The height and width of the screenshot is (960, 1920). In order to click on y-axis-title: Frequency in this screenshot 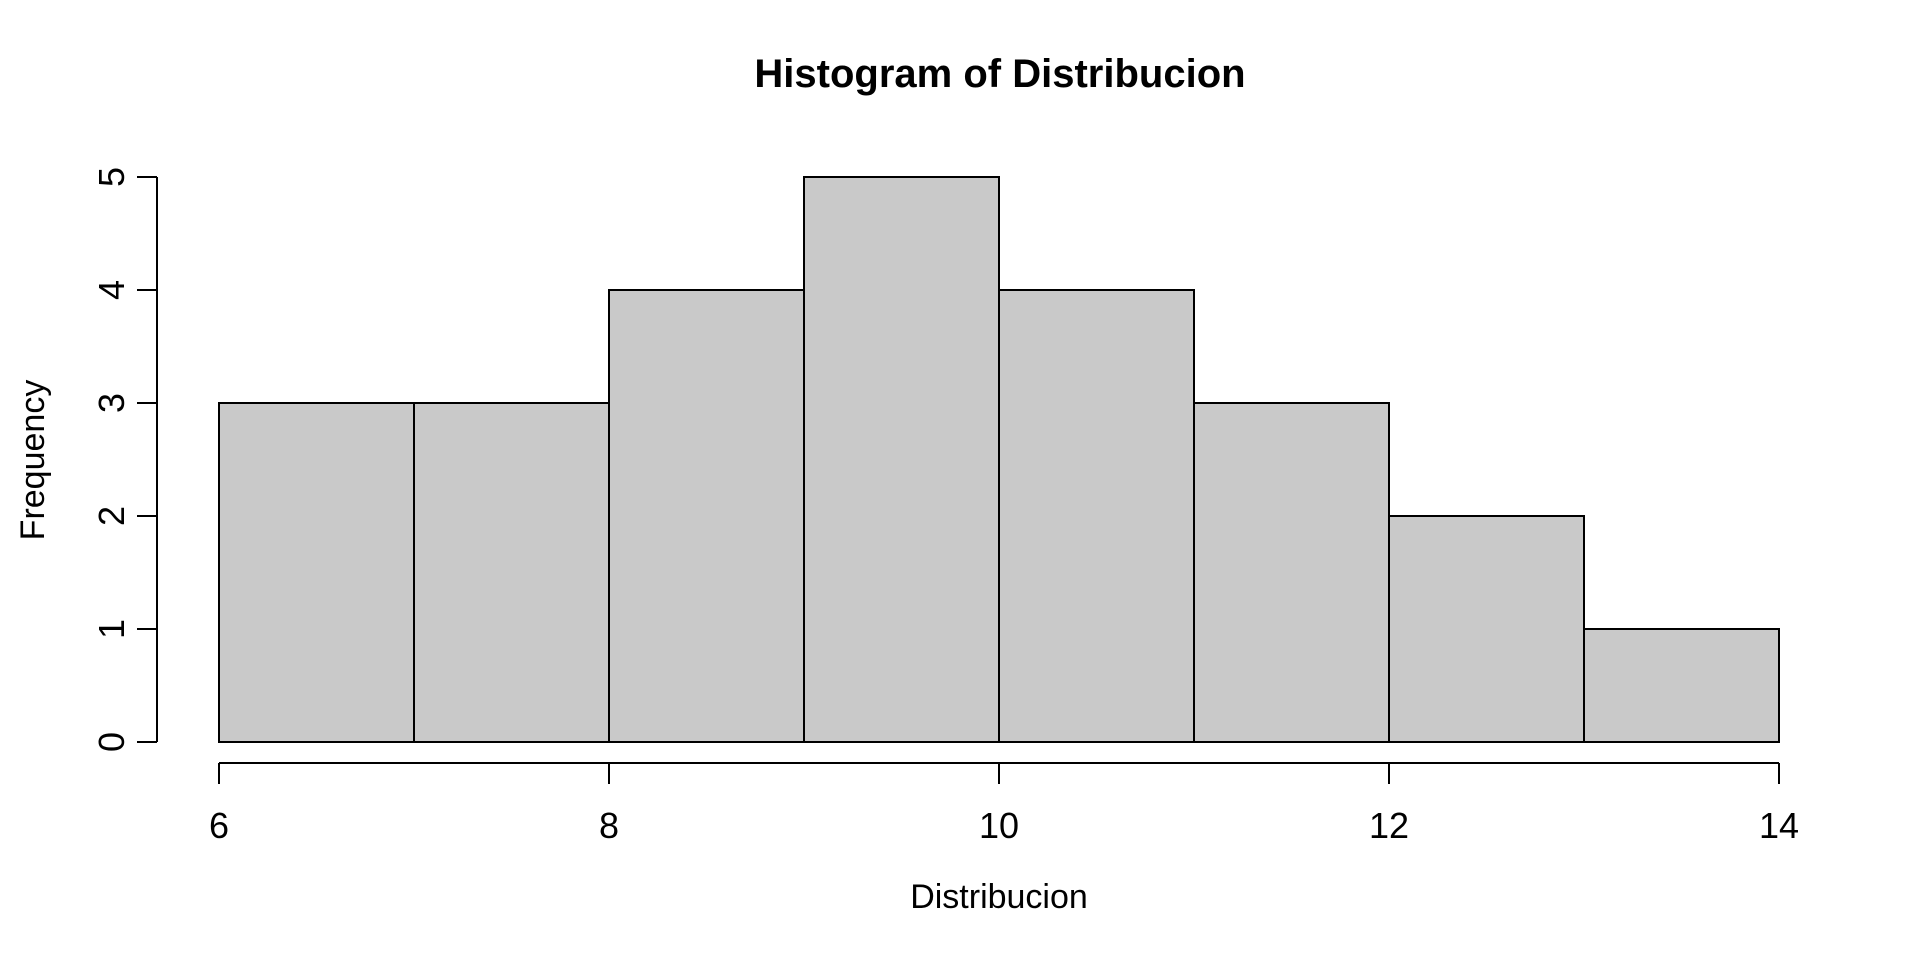, I will do `click(33, 460)`.